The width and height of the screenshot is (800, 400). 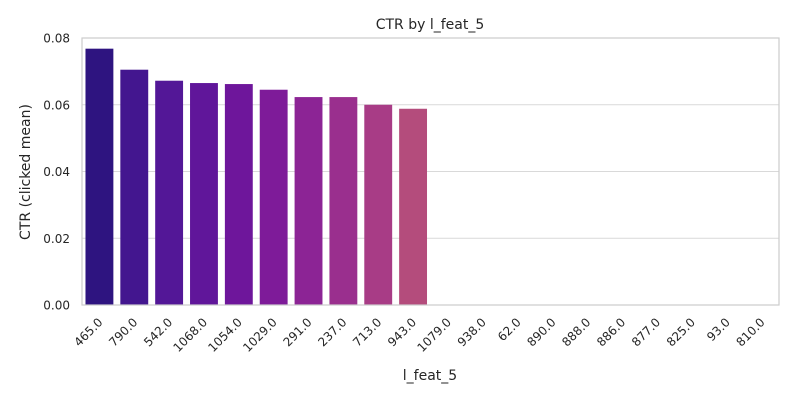 I want to click on bar-1054.0, so click(x=238, y=195).